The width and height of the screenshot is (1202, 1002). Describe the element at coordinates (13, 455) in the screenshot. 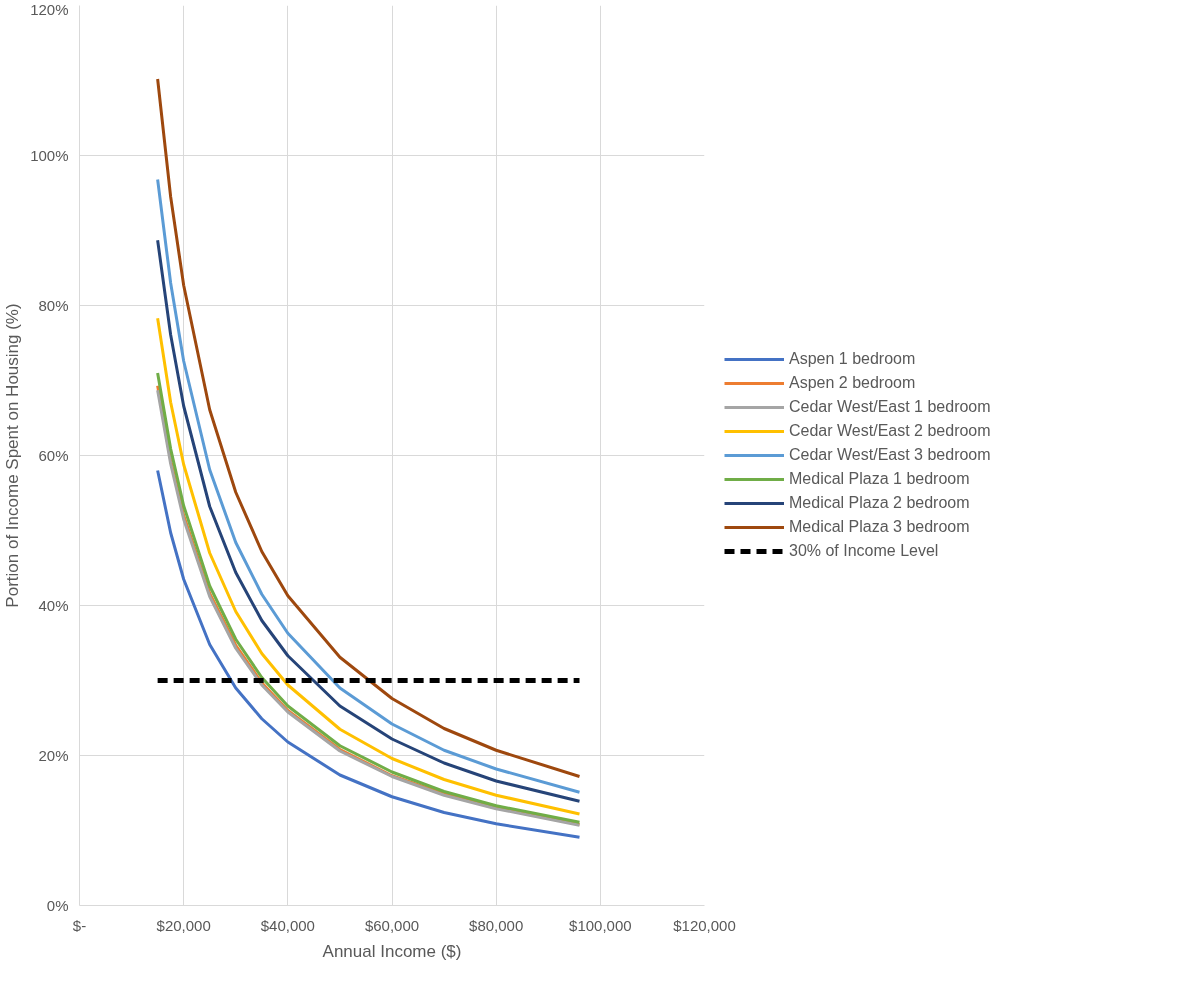

I see `y-axis-title: Portion of Income Spent on Housing (%)` at that location.